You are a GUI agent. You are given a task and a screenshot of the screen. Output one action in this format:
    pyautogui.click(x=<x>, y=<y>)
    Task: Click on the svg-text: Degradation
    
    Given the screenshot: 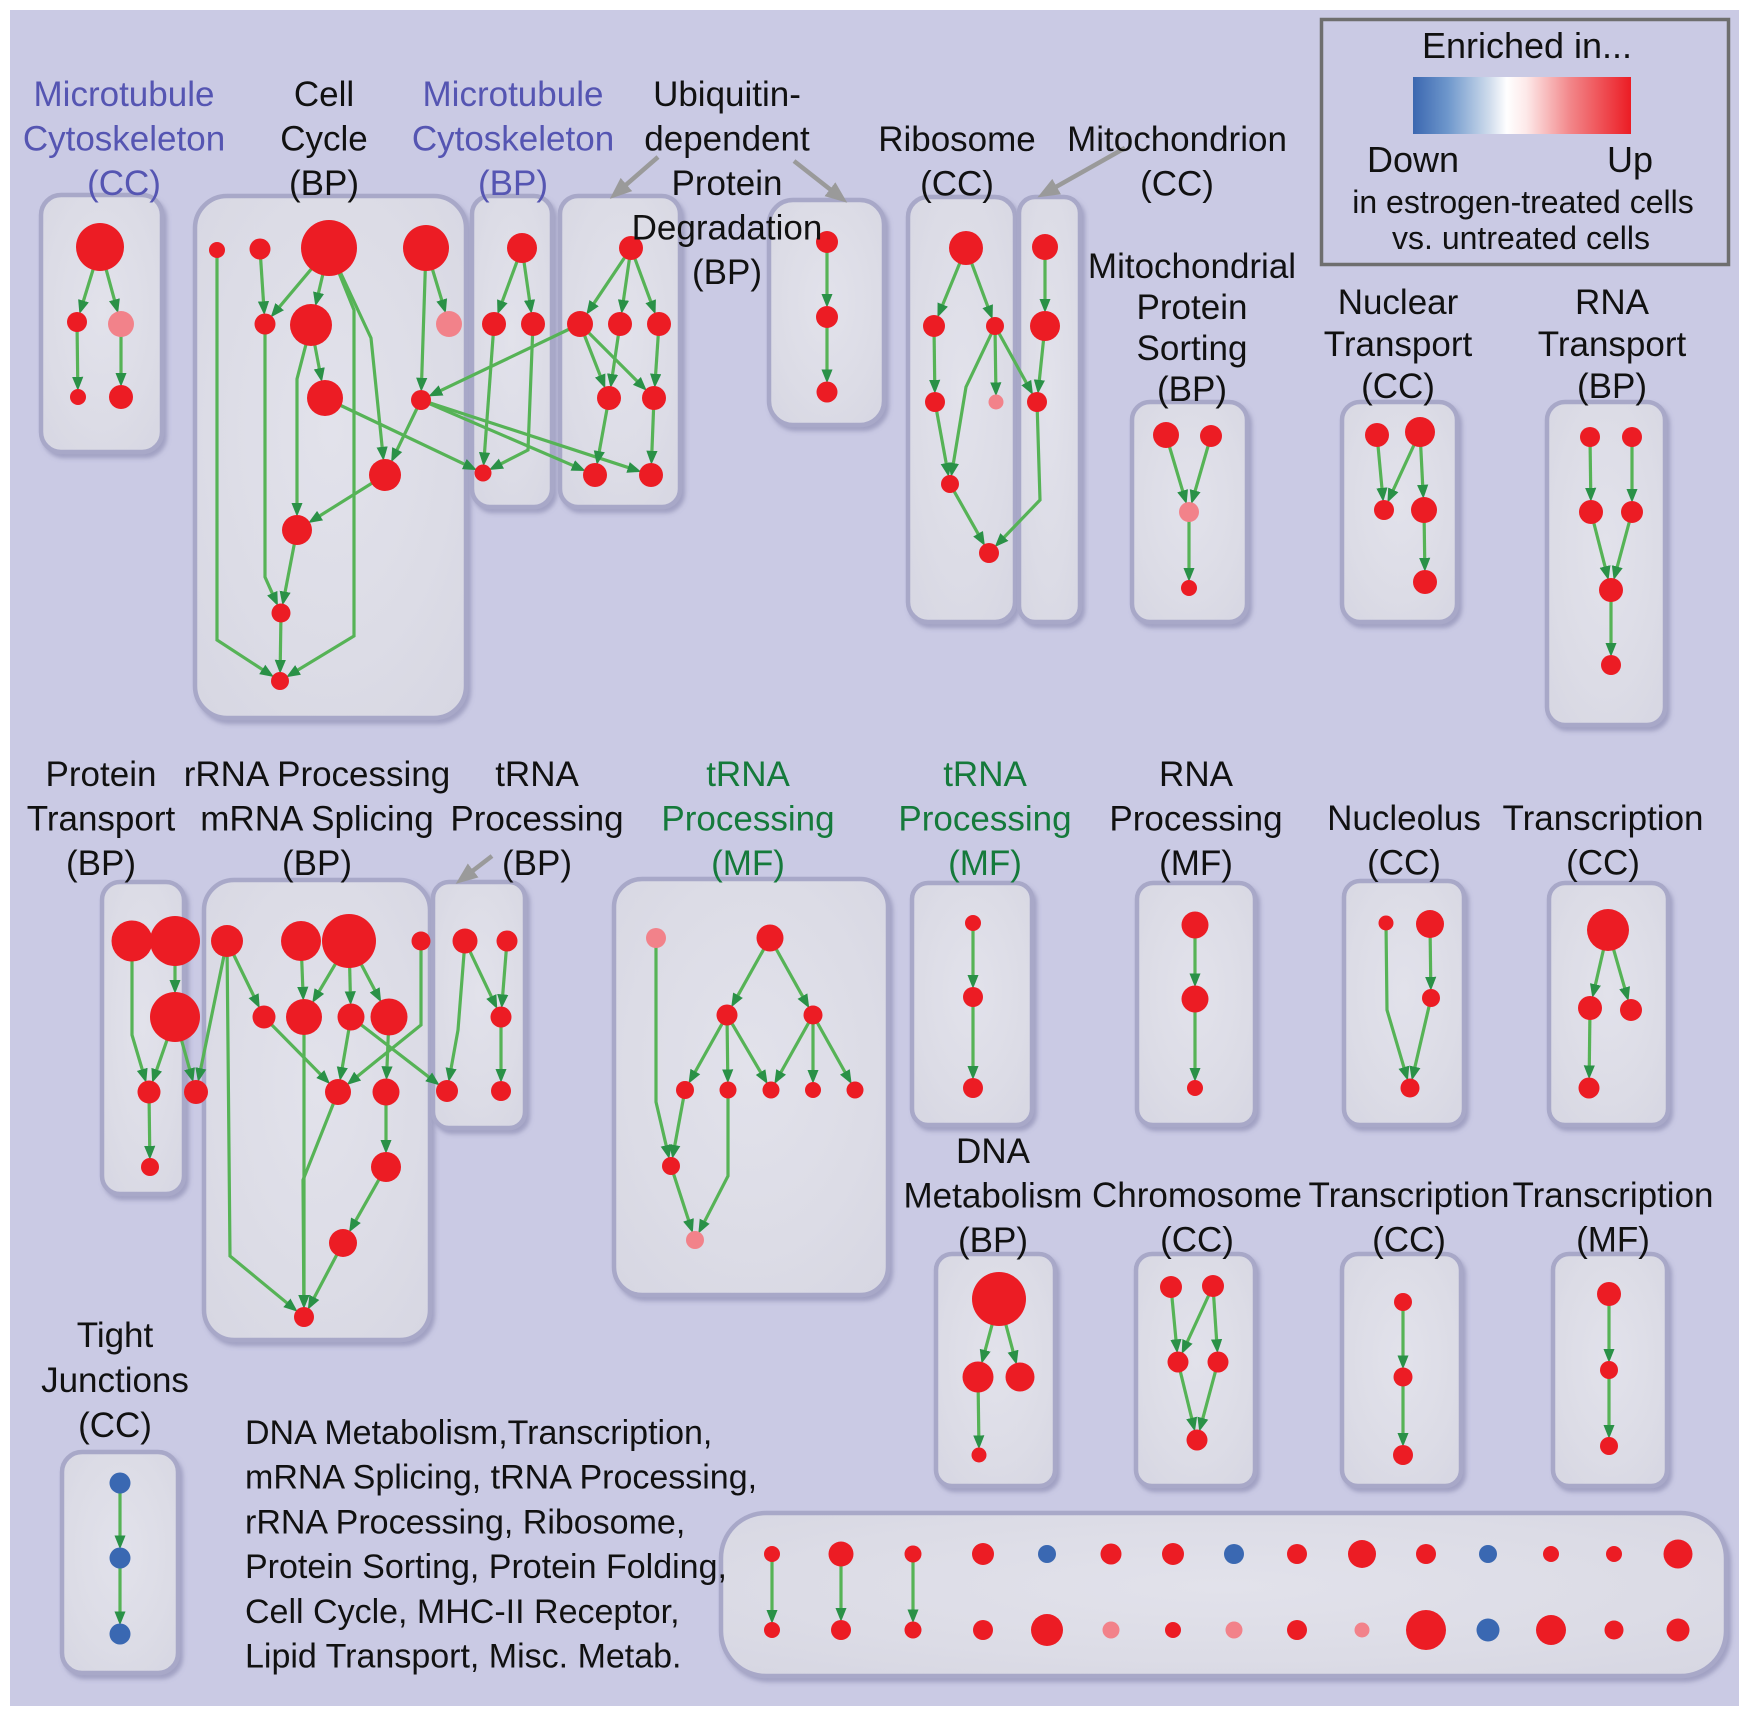 What is the action you would take?
    pyautogui.click(x=727, y=228)
    